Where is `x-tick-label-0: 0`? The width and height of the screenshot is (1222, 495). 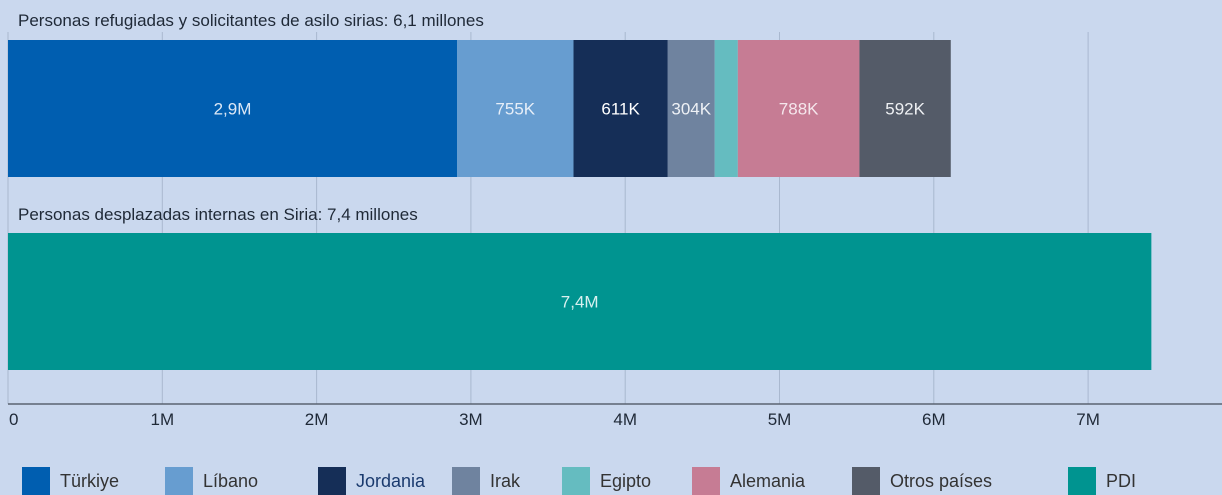 x-tick-label-0: 0 is located at coordinates (13, 419).